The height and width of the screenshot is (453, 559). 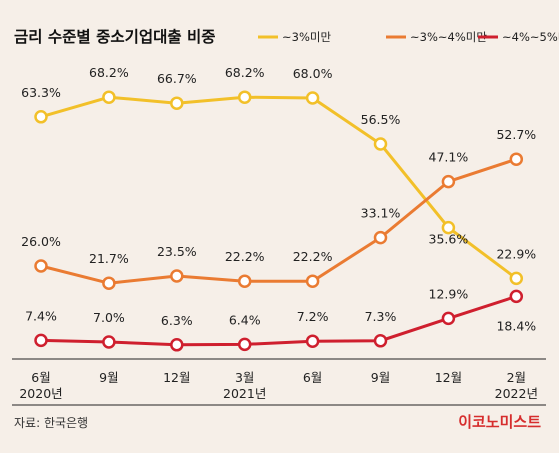 I want to click on brand-logo: 이코노미스트, so click(x=499, y=422).